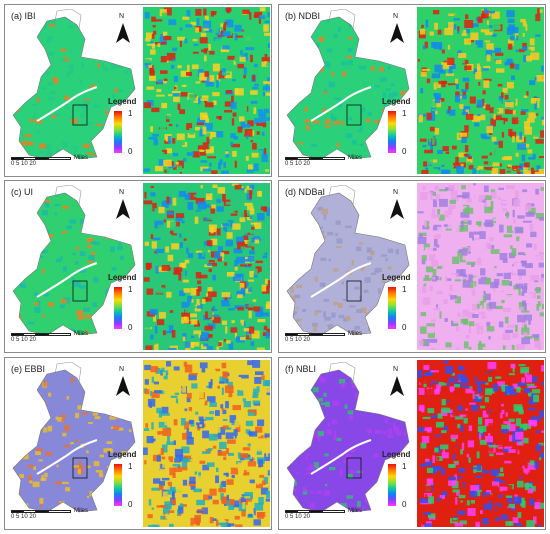  Describe the element at coordinates (301, 369) in the screenshot. I see `panel-label: (f) NBLI` at that location.